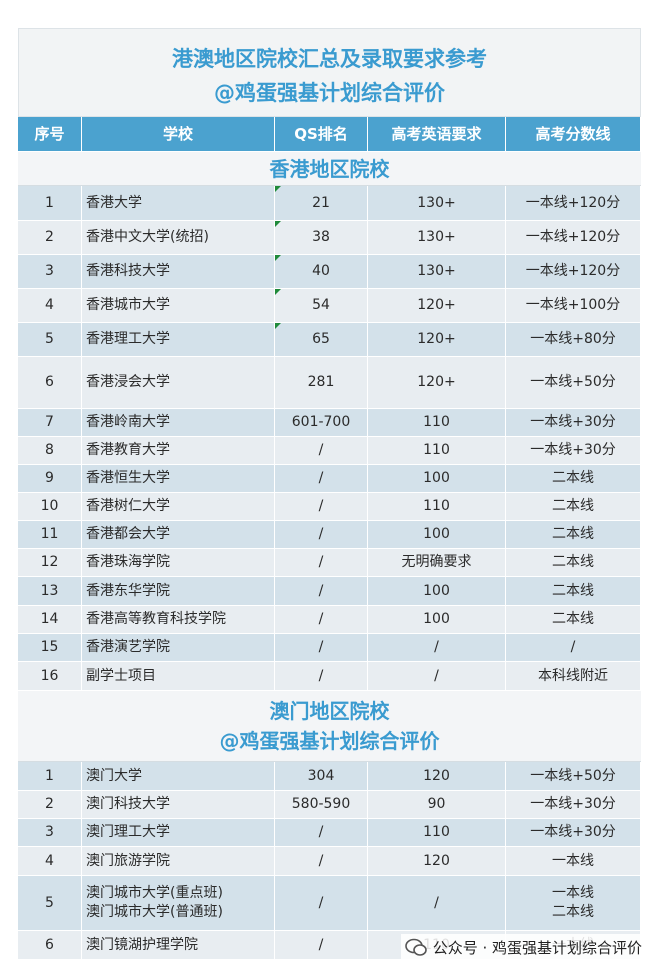 This screenshot has height=976, width=660. I want to click on index-cell: 12, so click(50, 563).